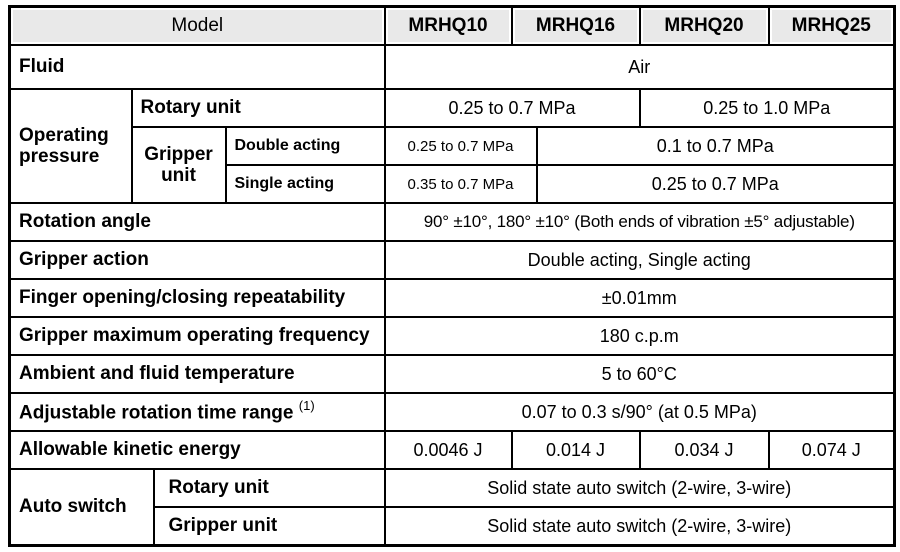  I want to click on single-acting-value-mrhq16-25: 0.25 to 0.7 MPa, so click(715, 184).